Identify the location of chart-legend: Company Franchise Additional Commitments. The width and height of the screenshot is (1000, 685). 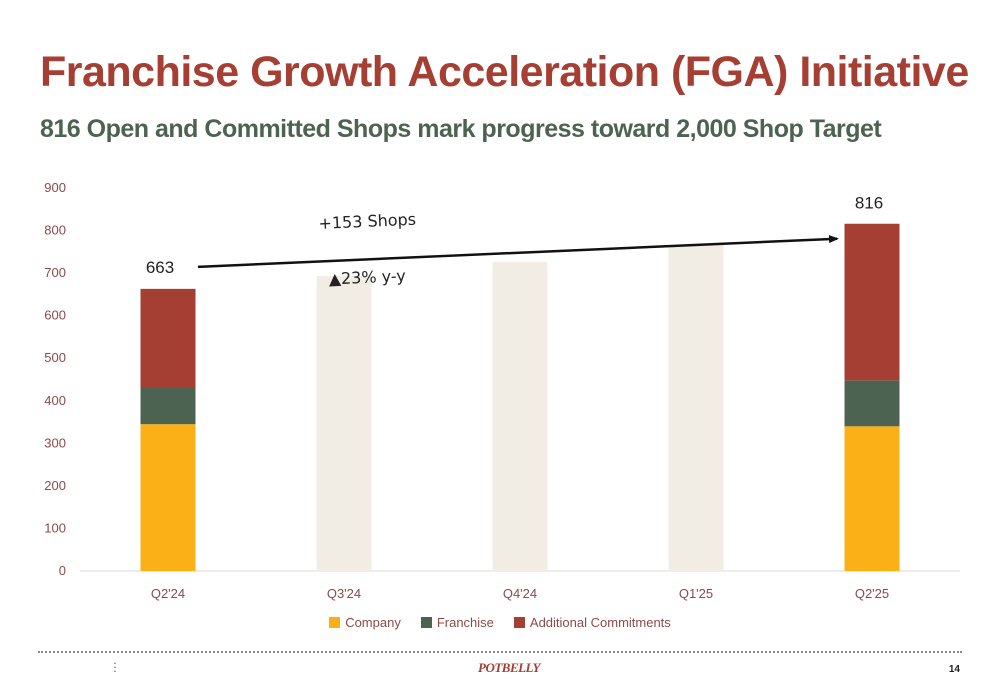
(500, 622).